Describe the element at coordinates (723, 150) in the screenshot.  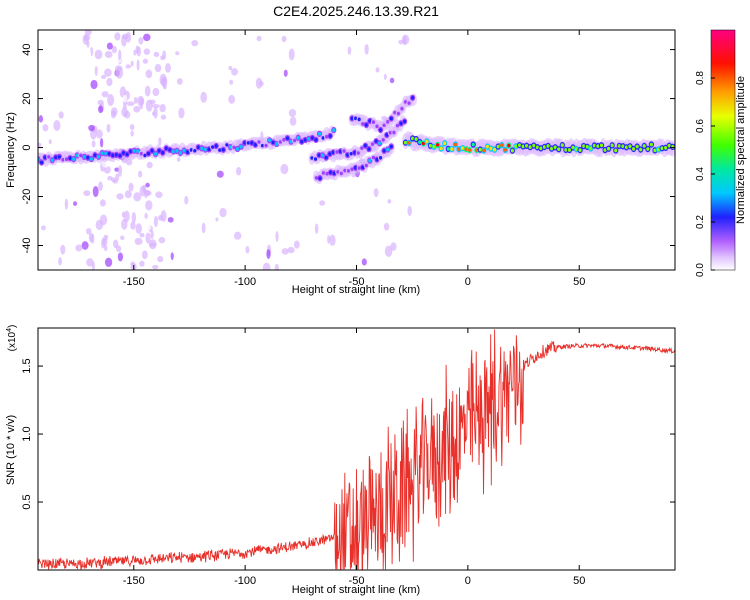
I see `colorbar-gradient` at that location.